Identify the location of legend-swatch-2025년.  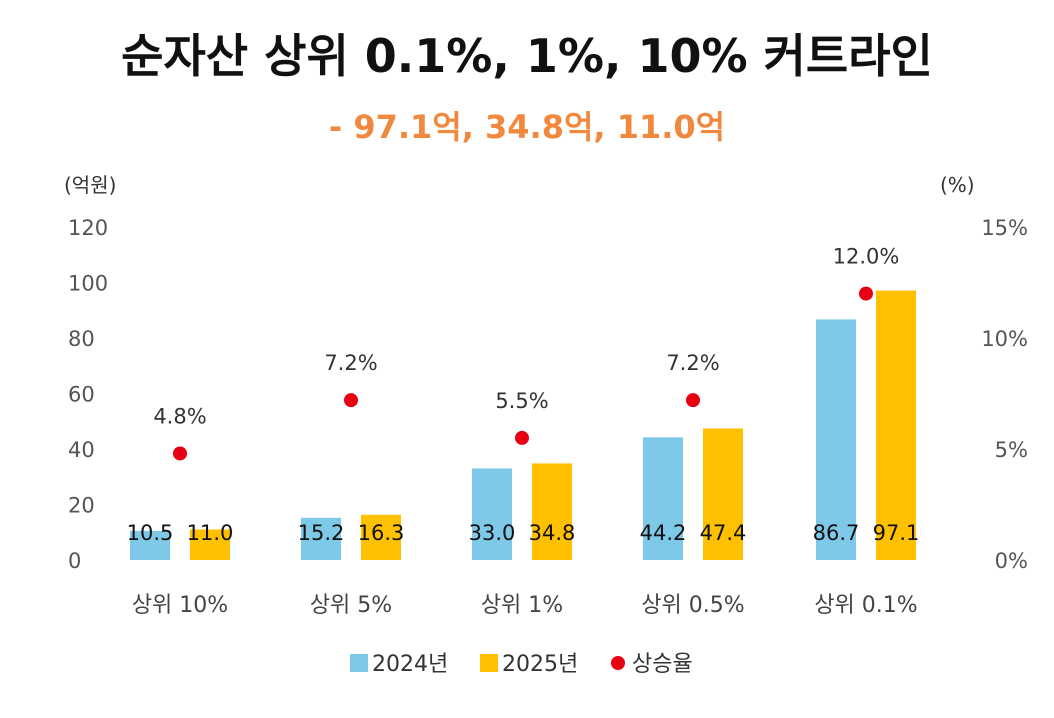
(489, 663).